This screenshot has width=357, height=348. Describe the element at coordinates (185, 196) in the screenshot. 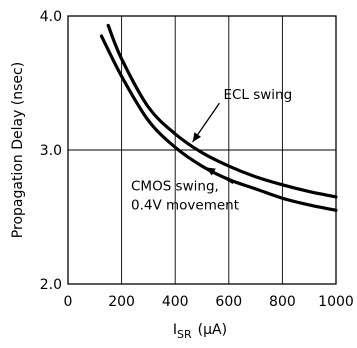

I see `annotation-cmos-swing: CMOS swing, 0.4V movement` at that location.